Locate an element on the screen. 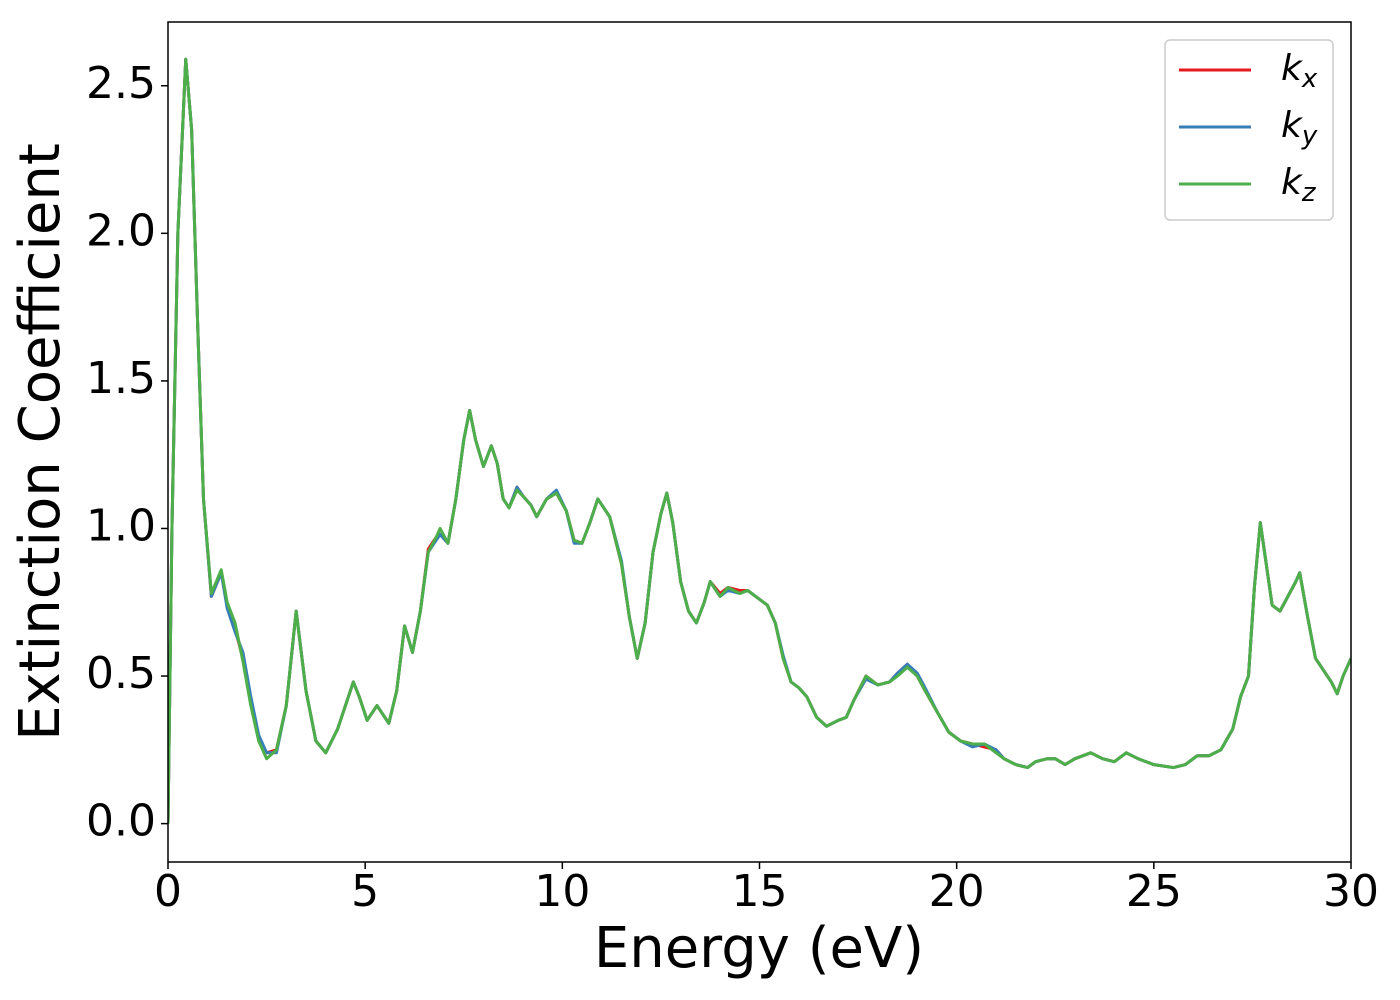 Image resolution: width=1400 pixels, height=1000 pixels. y-tick-label: 0.0 is located at coordinates (121, 821).